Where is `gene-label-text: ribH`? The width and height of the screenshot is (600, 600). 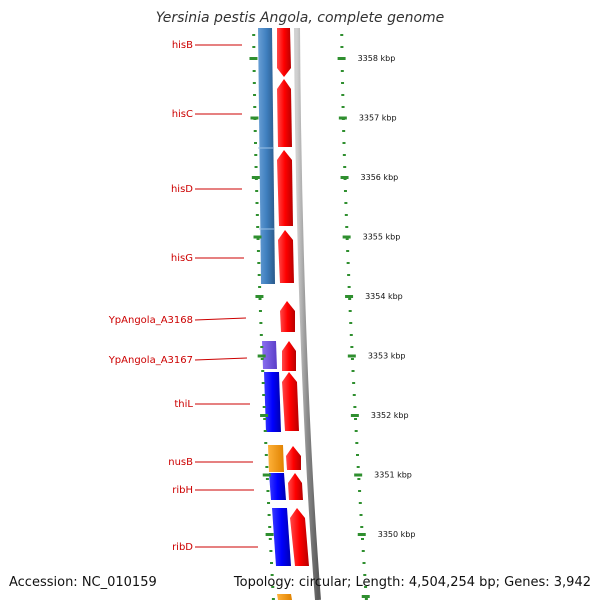
gene-label-text: ribH is located at coordinates (182, 490).